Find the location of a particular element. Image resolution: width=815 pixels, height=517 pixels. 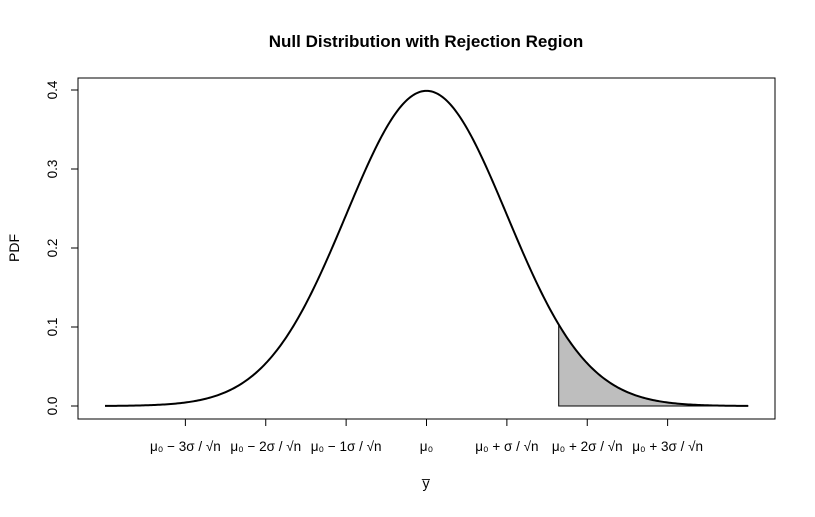

x-tick-label: μ₀ is located at coordinates (426, 446).